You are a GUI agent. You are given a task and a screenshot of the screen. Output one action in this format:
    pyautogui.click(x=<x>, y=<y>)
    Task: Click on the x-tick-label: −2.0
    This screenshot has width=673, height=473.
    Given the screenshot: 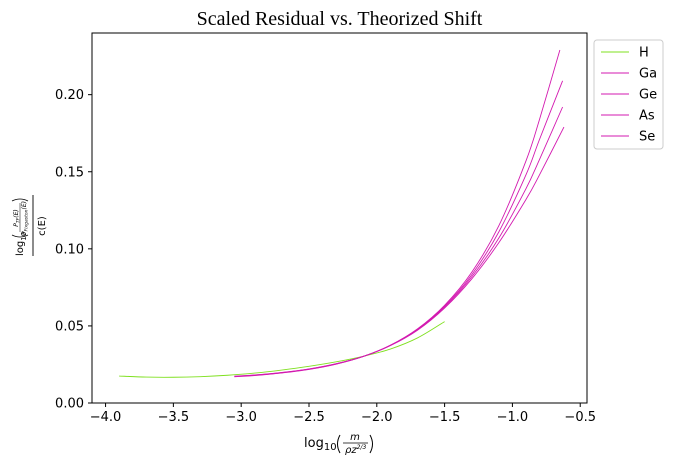 What is the action you would take?
    pyautogui.click(x=377, y=417)
    